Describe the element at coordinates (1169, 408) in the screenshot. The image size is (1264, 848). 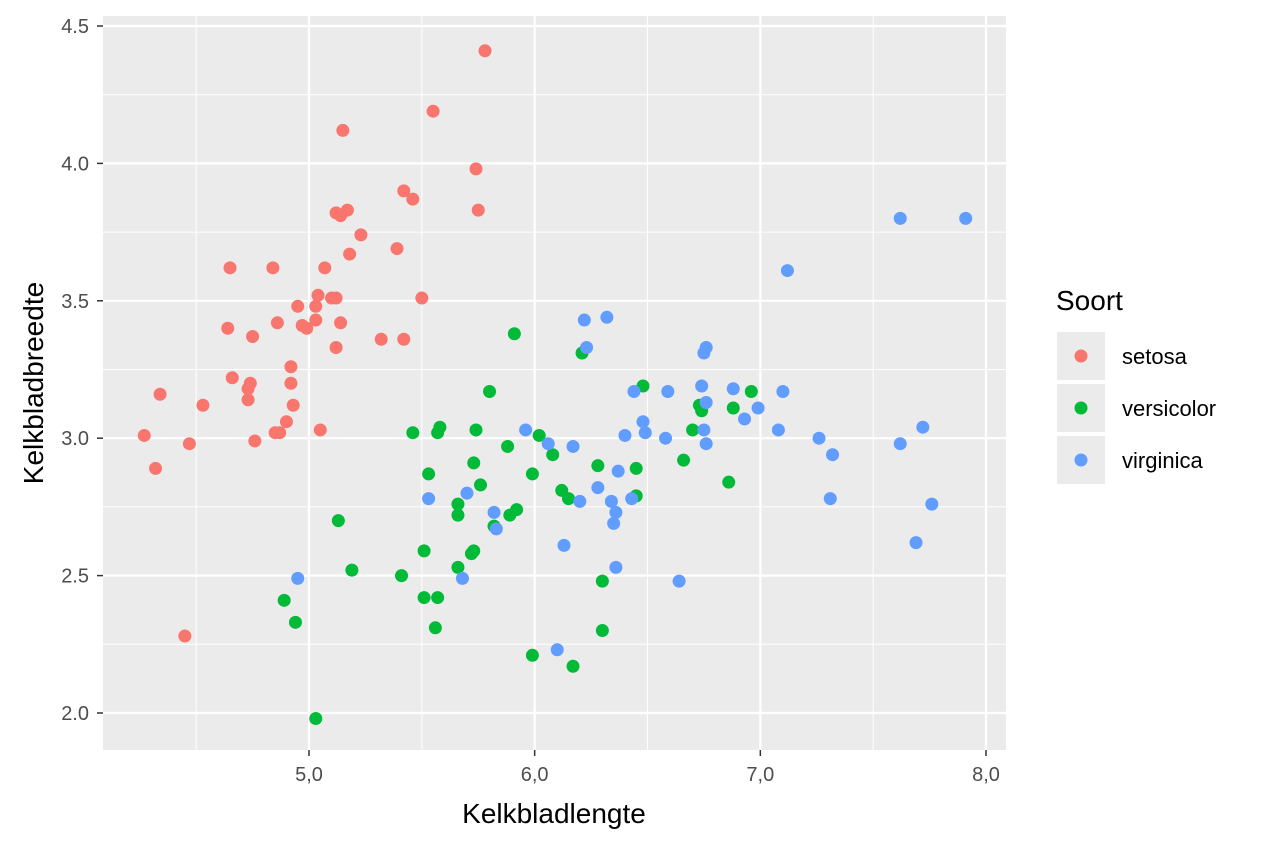
I see `legend-label: versicolor` at that location.